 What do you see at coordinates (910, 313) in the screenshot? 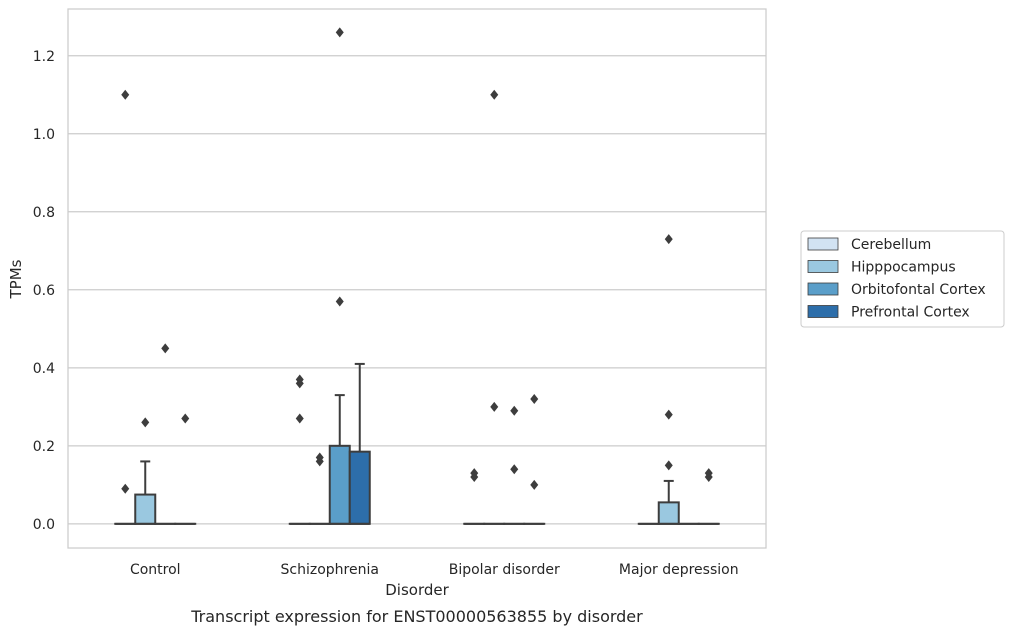
I see `legend-label: Prefrontal Cortex` at bounding box center [910, 313].